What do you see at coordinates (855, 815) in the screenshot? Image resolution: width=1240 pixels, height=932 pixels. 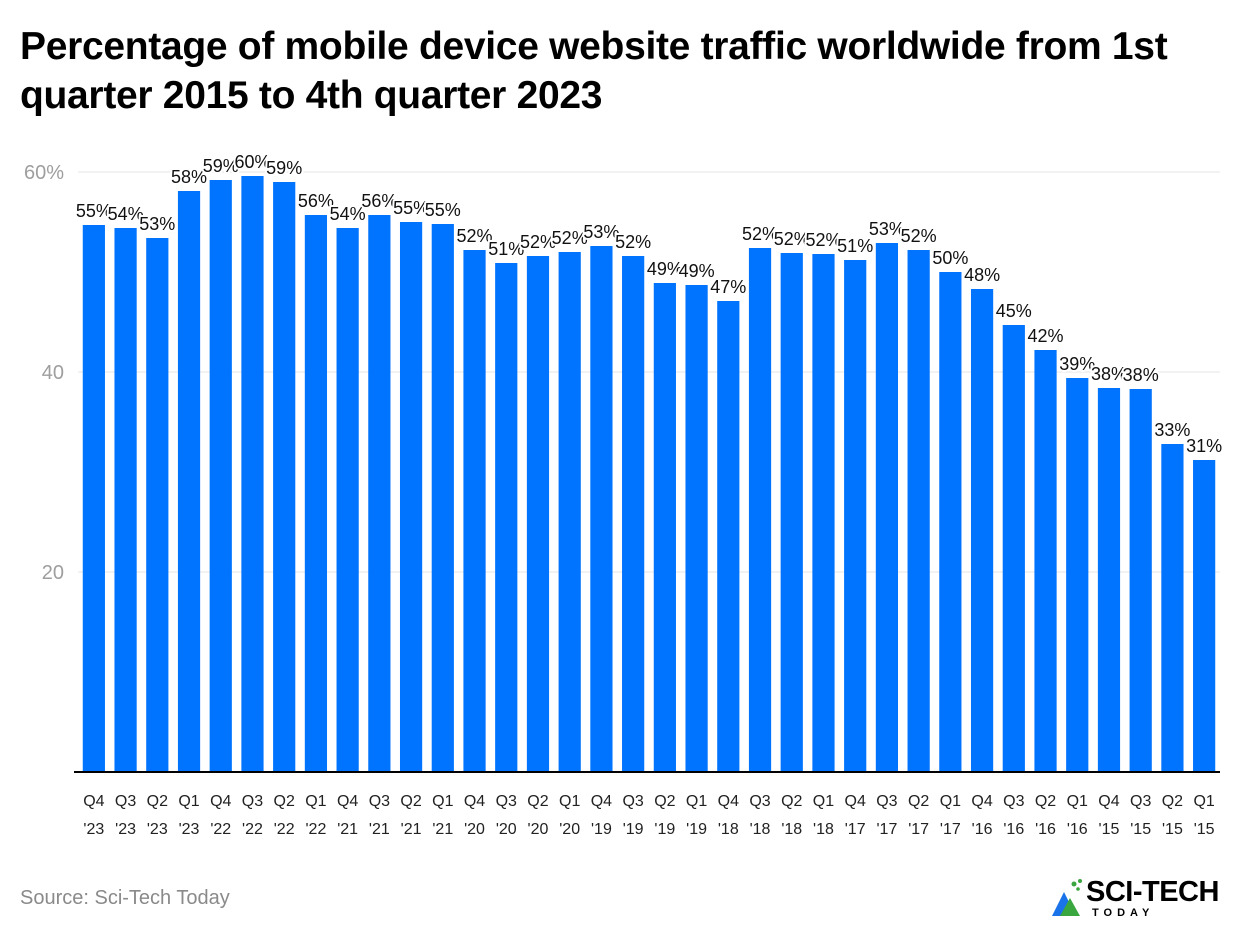 I see `x-tick-label: Q4'17` at bounding box center [855, 815].